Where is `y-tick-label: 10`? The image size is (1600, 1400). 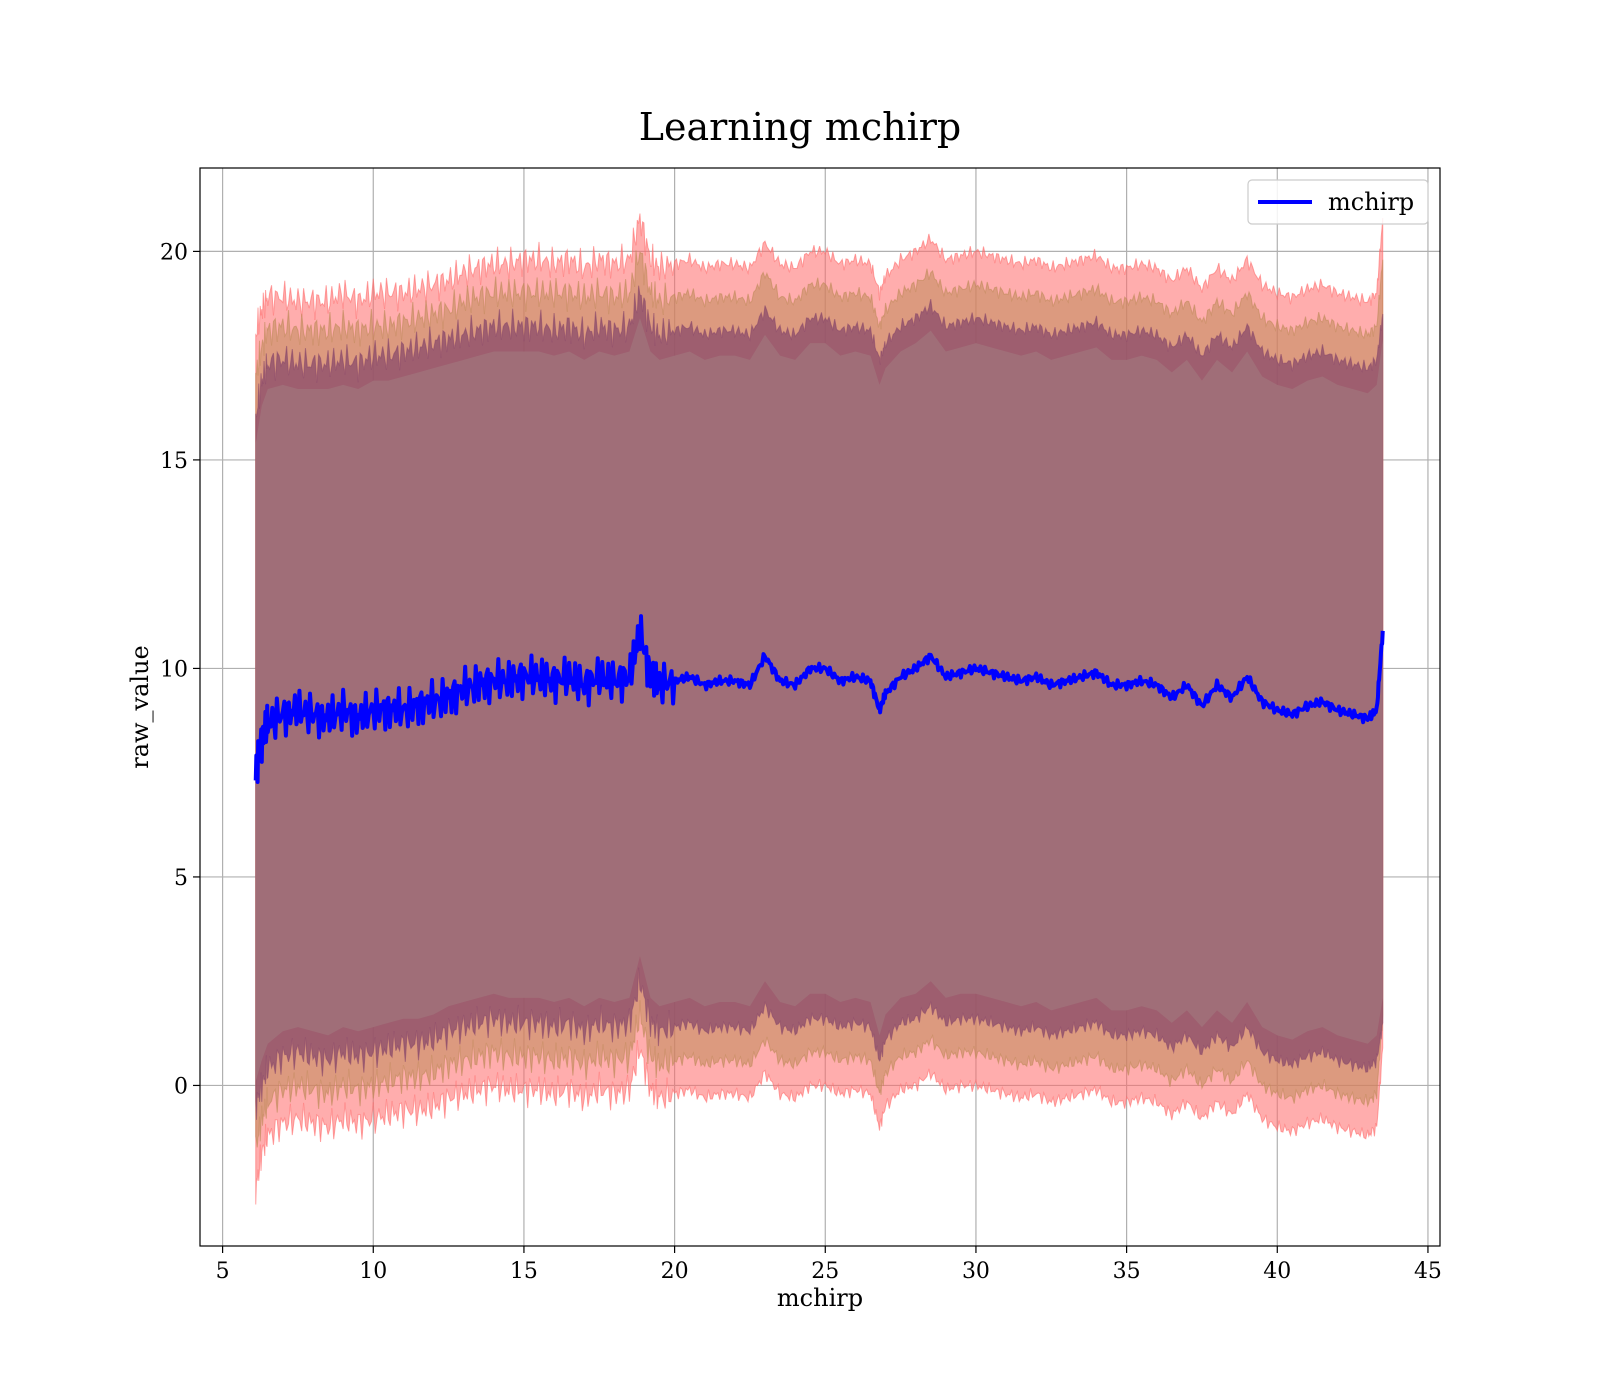
y-tick-label: 10 is located at coordinates (174, 669).